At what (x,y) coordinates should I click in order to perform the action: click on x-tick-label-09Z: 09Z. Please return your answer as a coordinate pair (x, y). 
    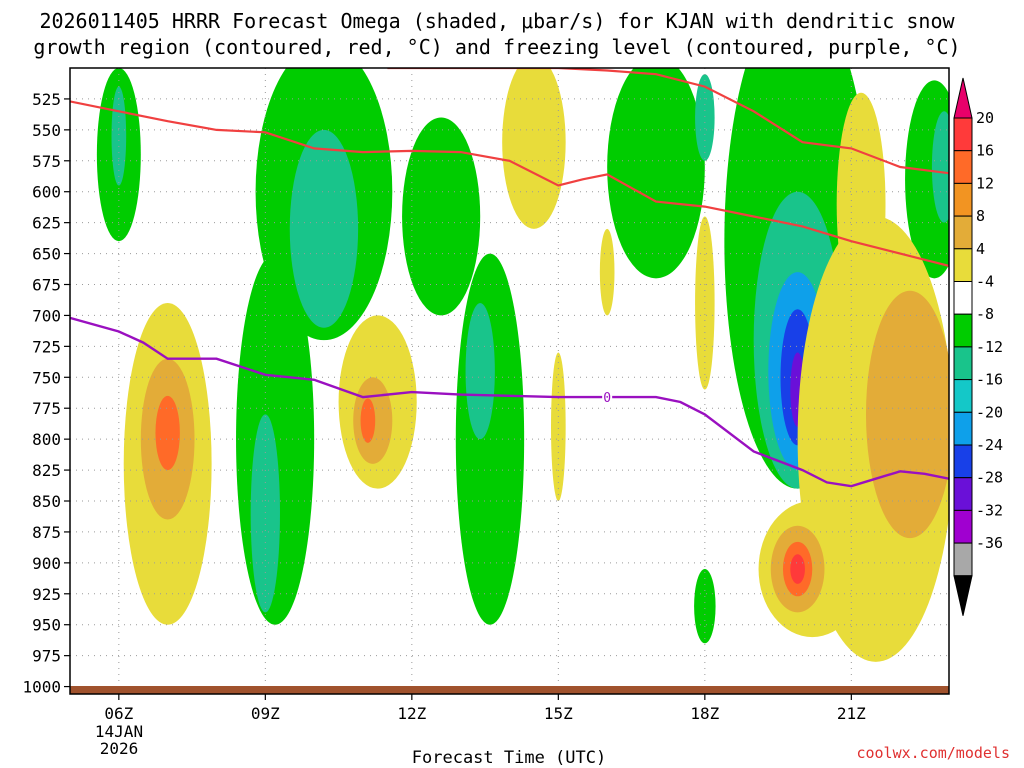
    Looking at the image, I should click on (265, 713).